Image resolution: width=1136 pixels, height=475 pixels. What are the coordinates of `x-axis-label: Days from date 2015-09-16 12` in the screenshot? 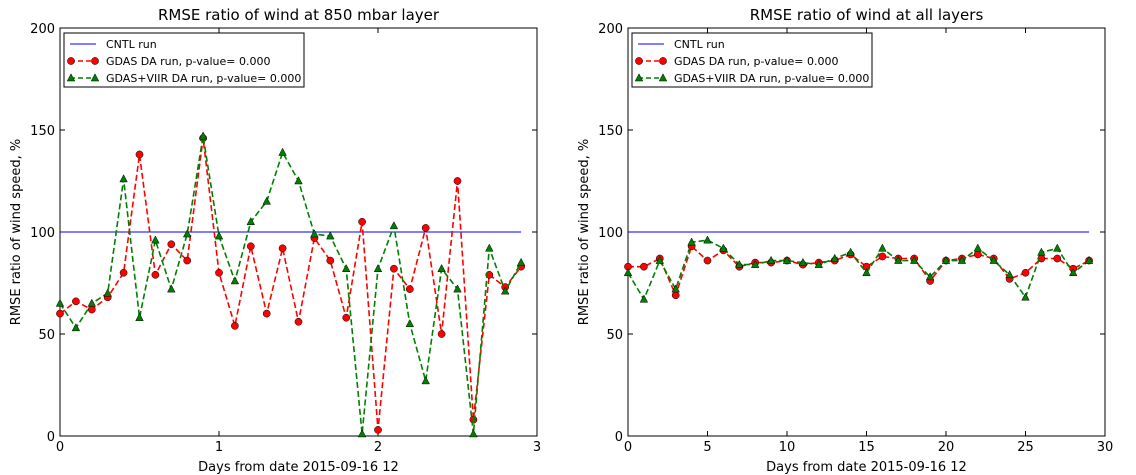 It's located at (298, 467).